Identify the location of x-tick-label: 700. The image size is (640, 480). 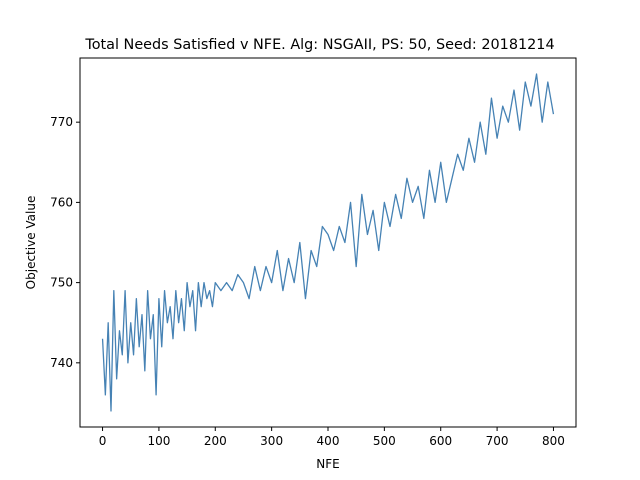
(497, 441).